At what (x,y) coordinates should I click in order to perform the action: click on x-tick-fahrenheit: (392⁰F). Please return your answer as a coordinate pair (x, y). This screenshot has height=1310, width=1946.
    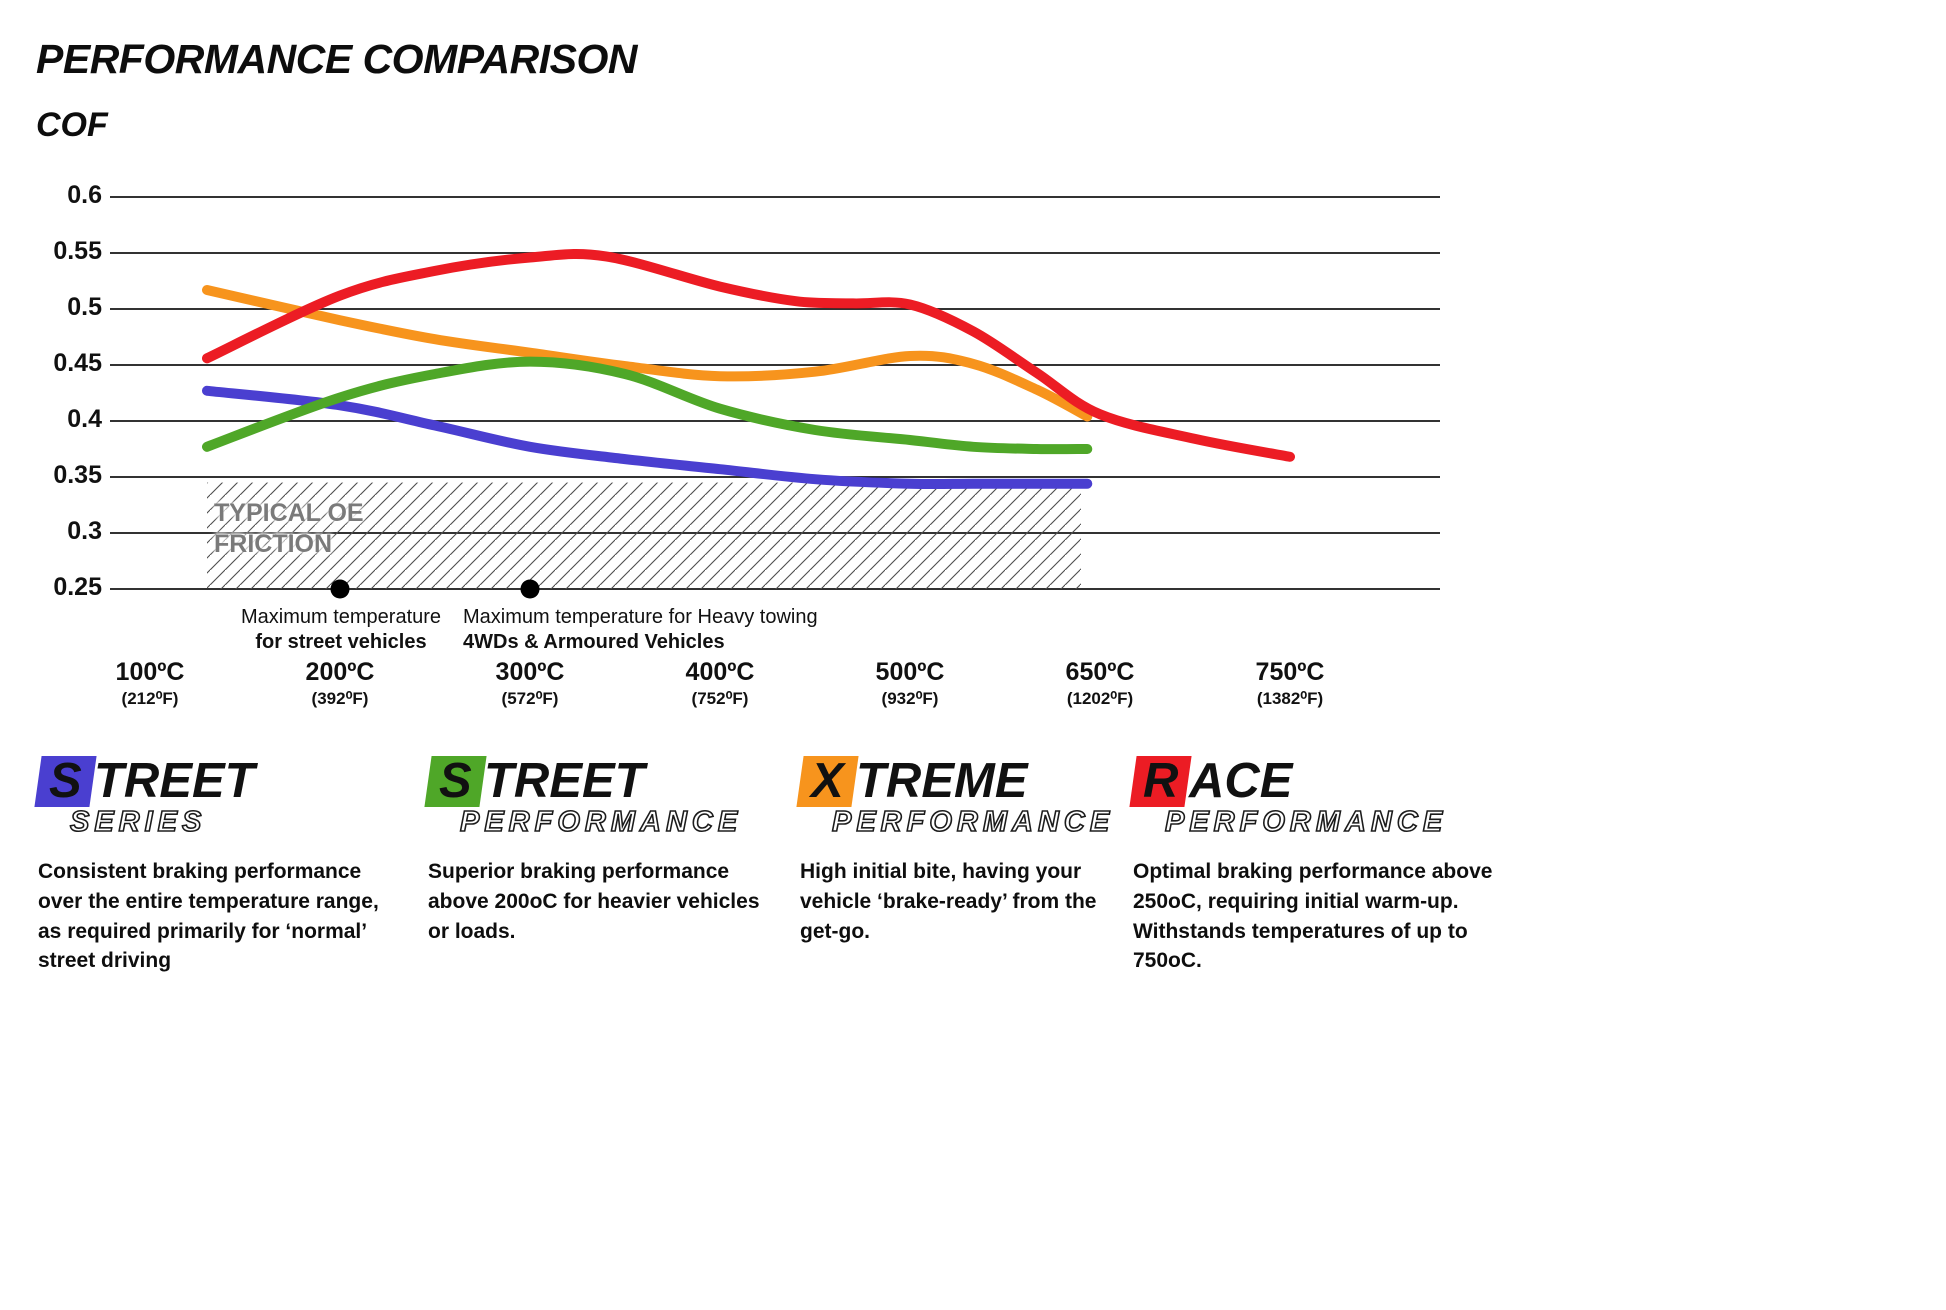
    Looking at the image, I should click on (340, 698).